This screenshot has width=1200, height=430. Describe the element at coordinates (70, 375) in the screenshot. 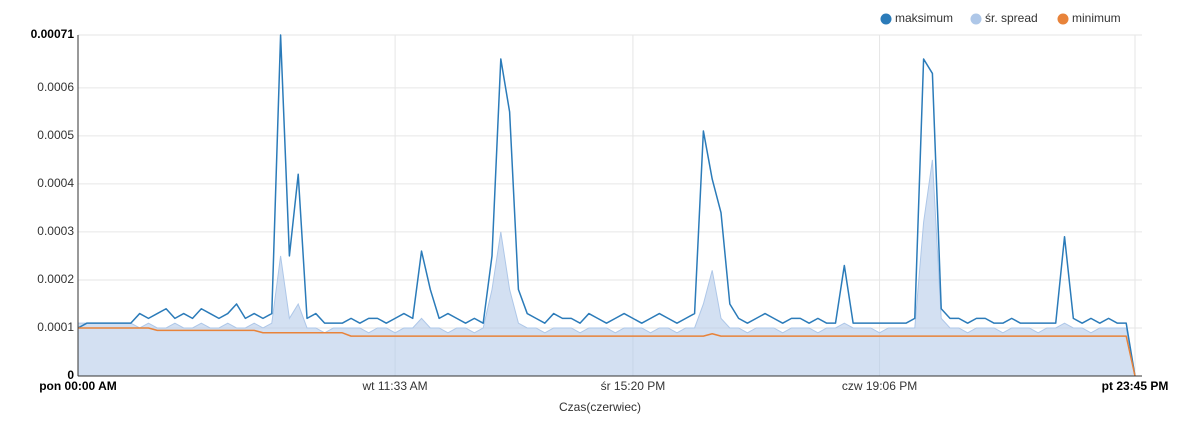

I see `y-tick-label: 0` at that location.